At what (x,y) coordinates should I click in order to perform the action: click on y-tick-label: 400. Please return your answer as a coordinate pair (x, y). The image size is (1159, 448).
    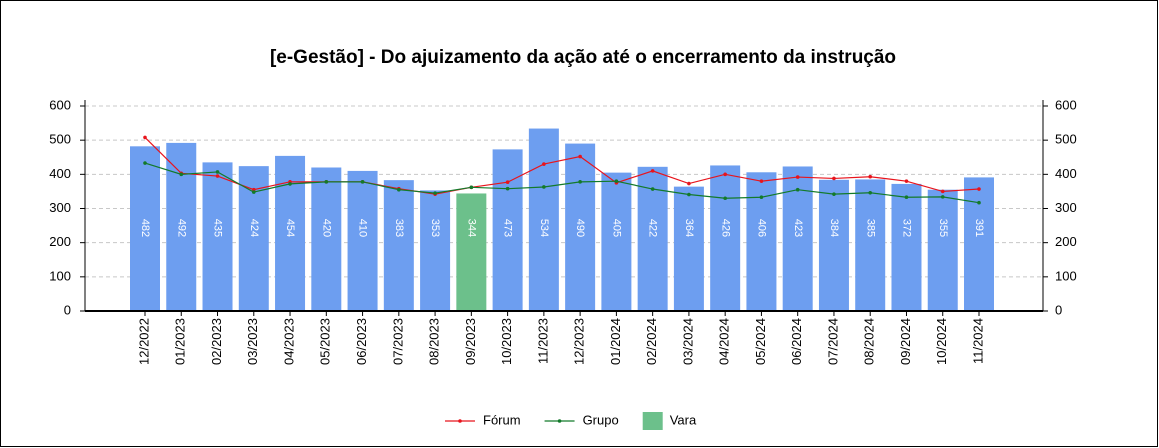
    Looking at the image, I should click on (60, 173).